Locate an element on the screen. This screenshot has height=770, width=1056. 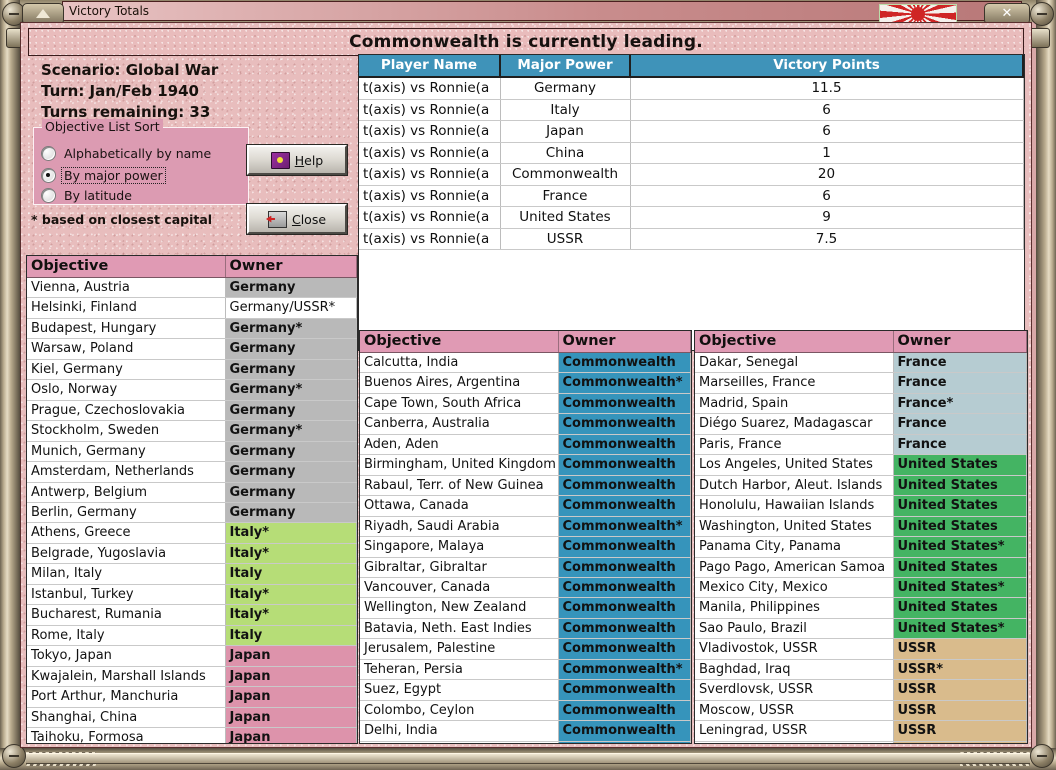
table-row: Vladivostok, USSR USSR is located at coordinates (861, 649).